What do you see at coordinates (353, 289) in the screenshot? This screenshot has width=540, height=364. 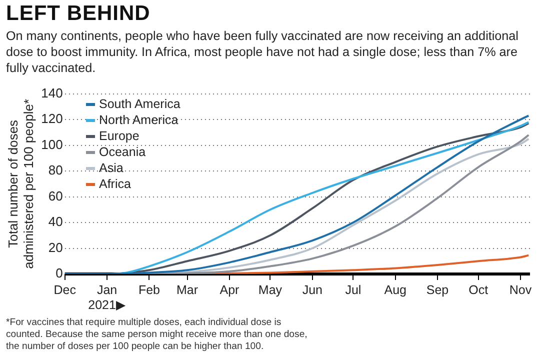 I see `x-tick-label: Jul` at bounding box center [353, 289].